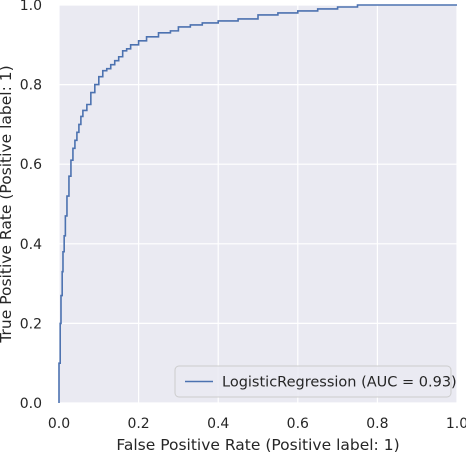 This screenshot has width=466, height=453. I want to click on y-tick-label: 0.2, so click(31, 324).